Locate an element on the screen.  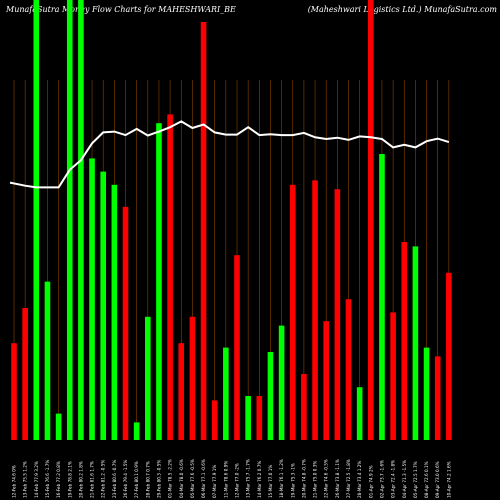
x-tick-label: 13-Mar 75.7 -1.7% is located at coordinates (248, 478).